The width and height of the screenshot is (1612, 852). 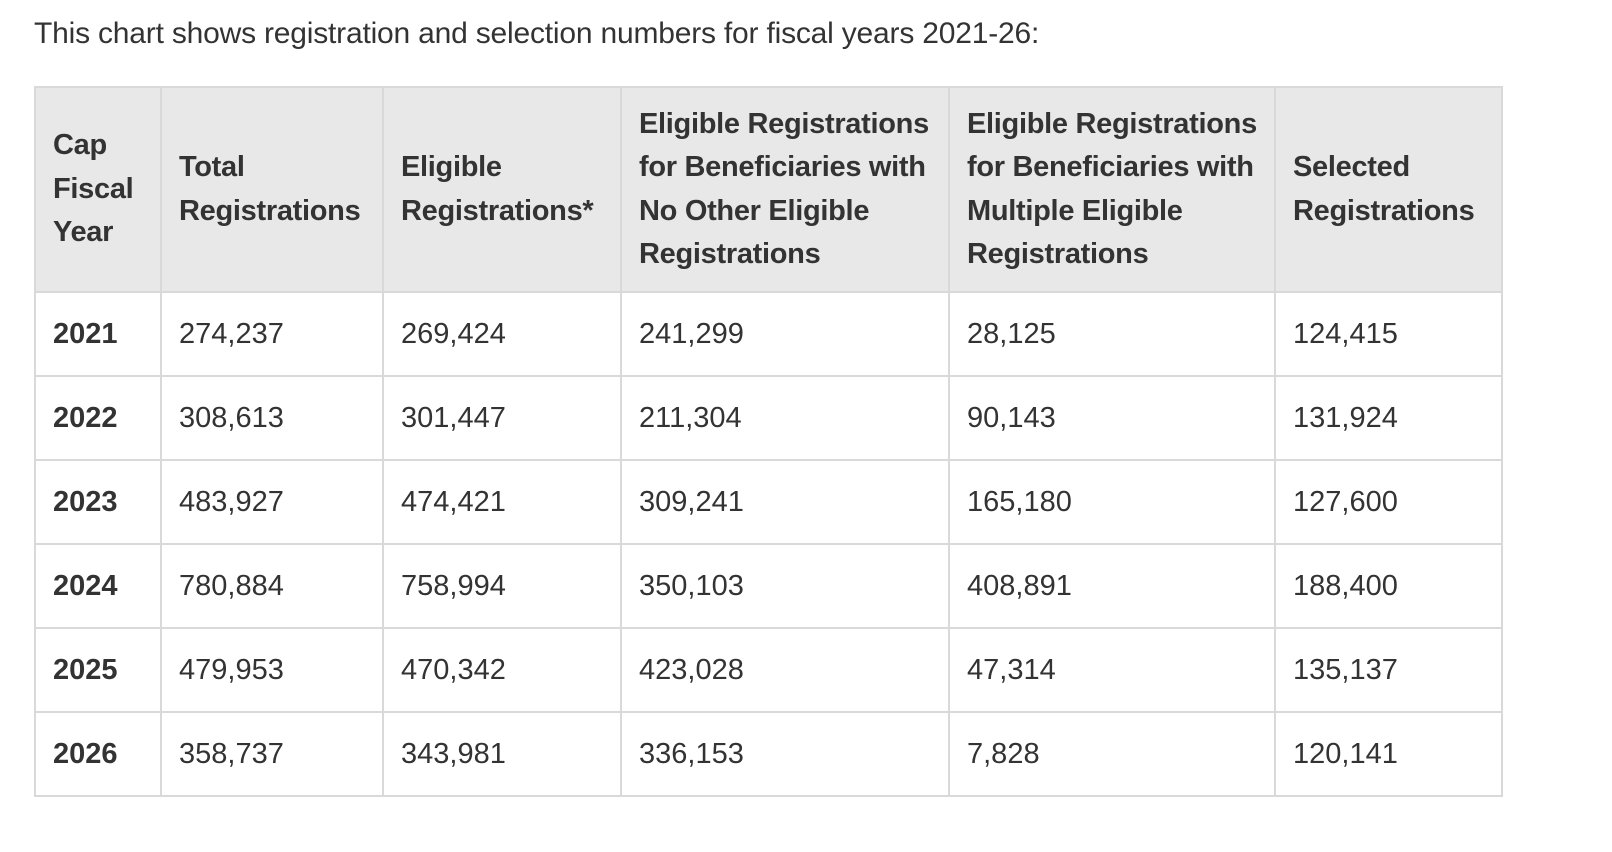 What do you see at coordinates (502, 189) in the screenshot?
I see `header-eligible-registrations: Eligible Registrations*` at bounding box center [502, 189].